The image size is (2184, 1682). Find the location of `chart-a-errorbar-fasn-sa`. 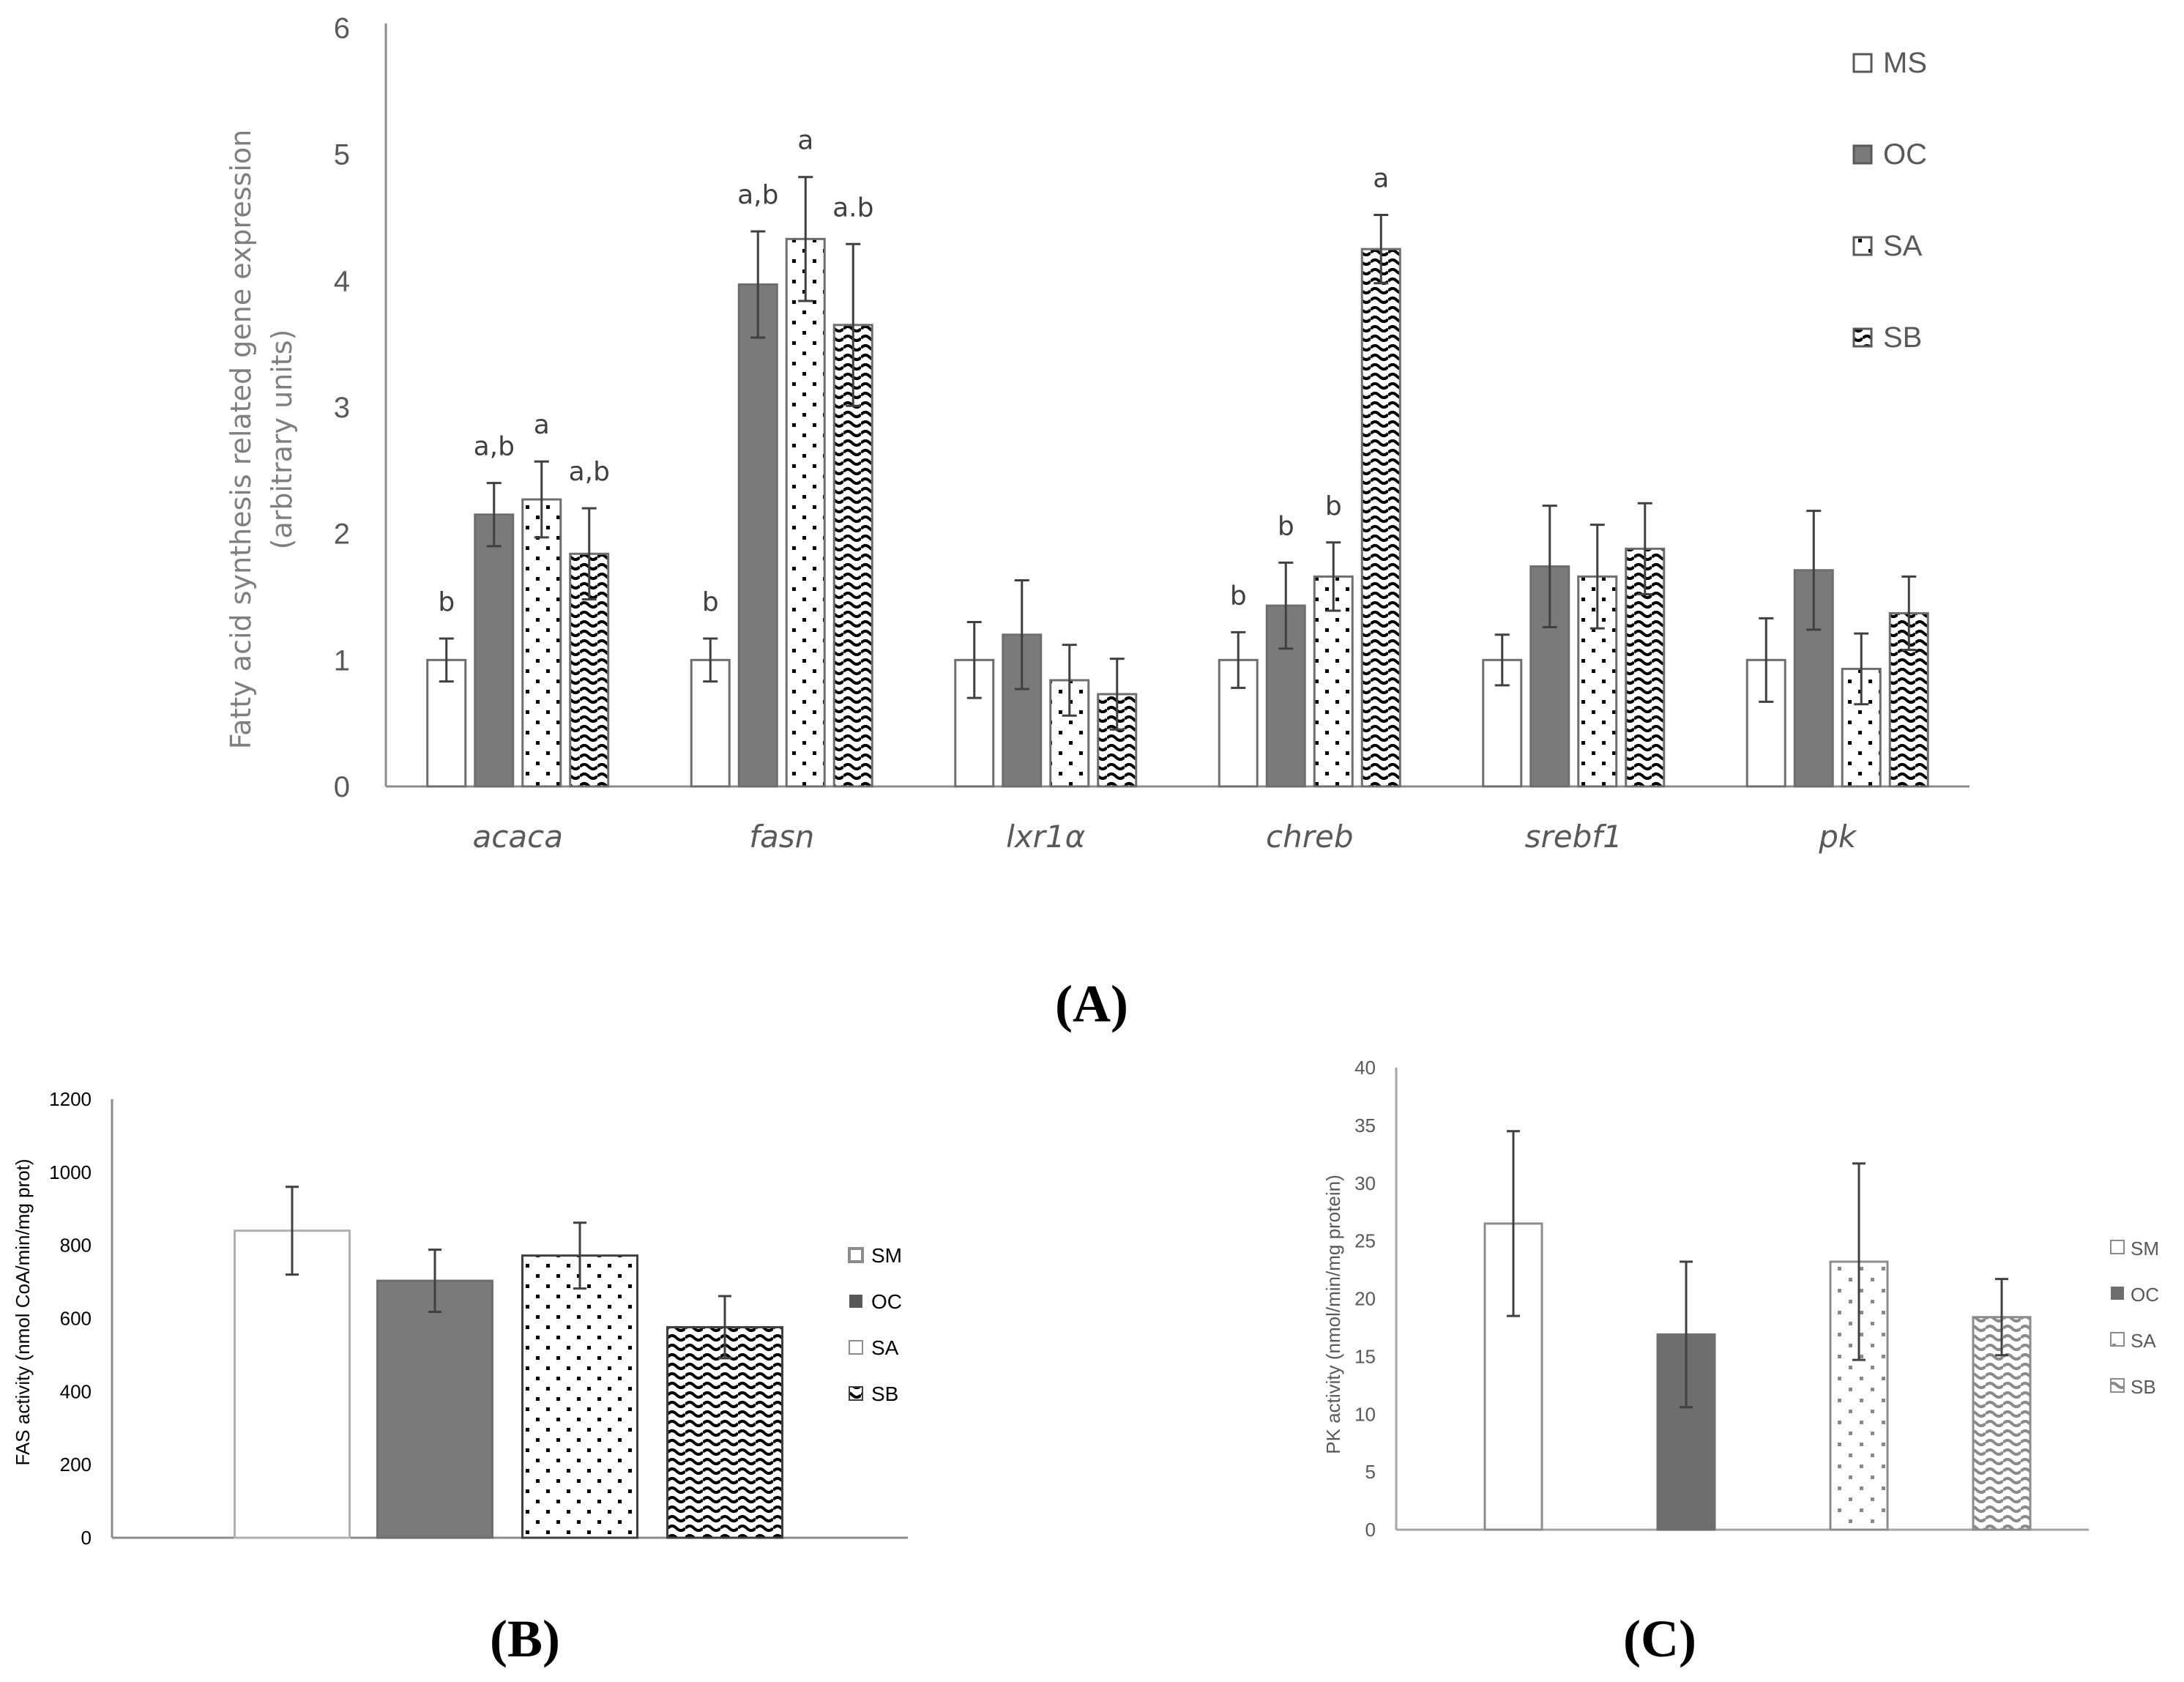

chart-a-errorbar-fasn-sa is located at coordinates (805, 239).